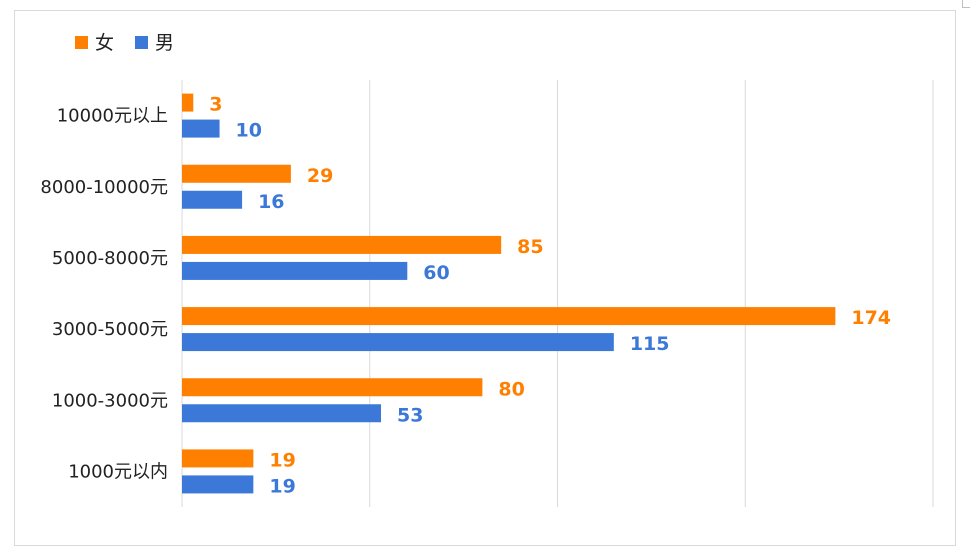  Describe the element at coordinates (104, 187) in the screenshot. I see `category-label: 8000-10000元` at that location.